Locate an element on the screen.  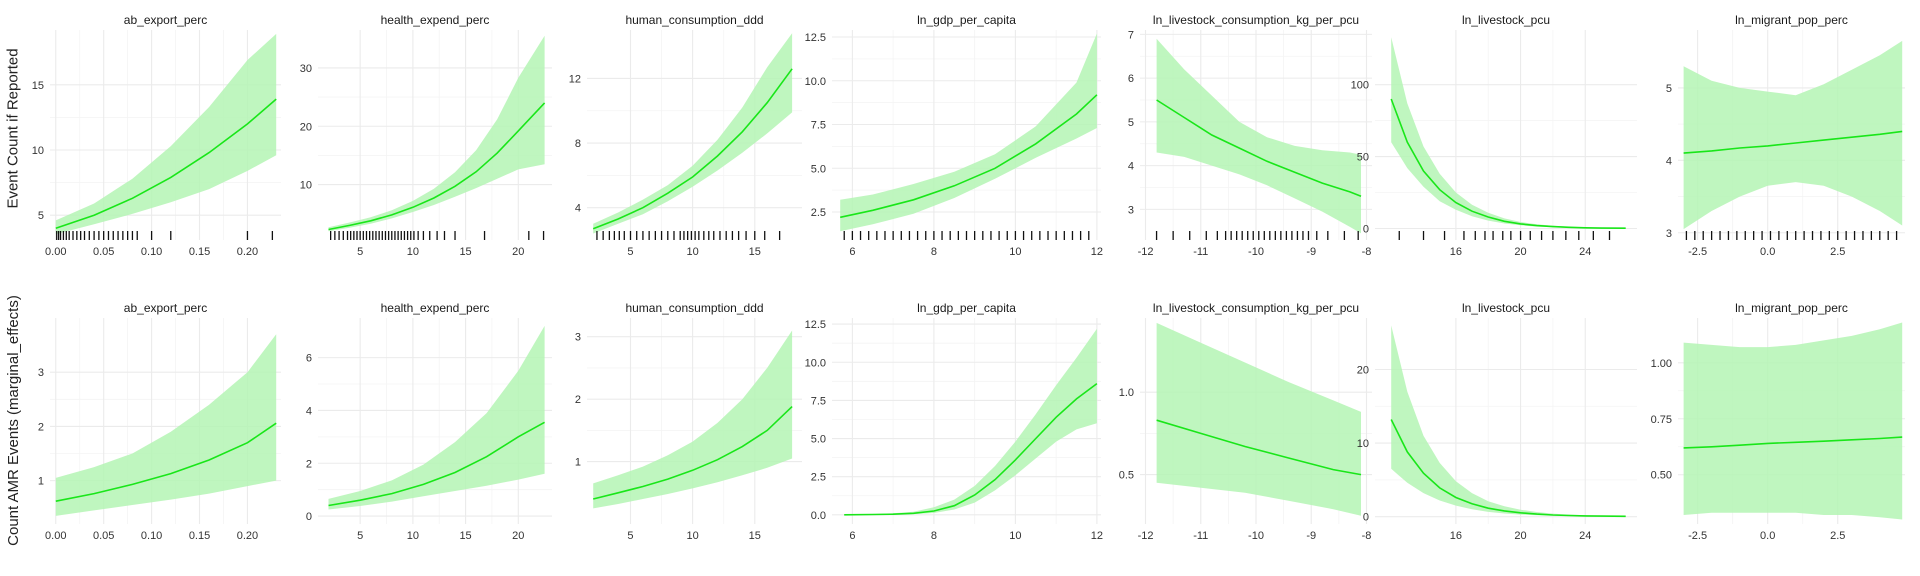
facet-panel-2-6: 16 20 24 0 10 20 ln_livestock_pcu is located at coordinates (1497, 421).